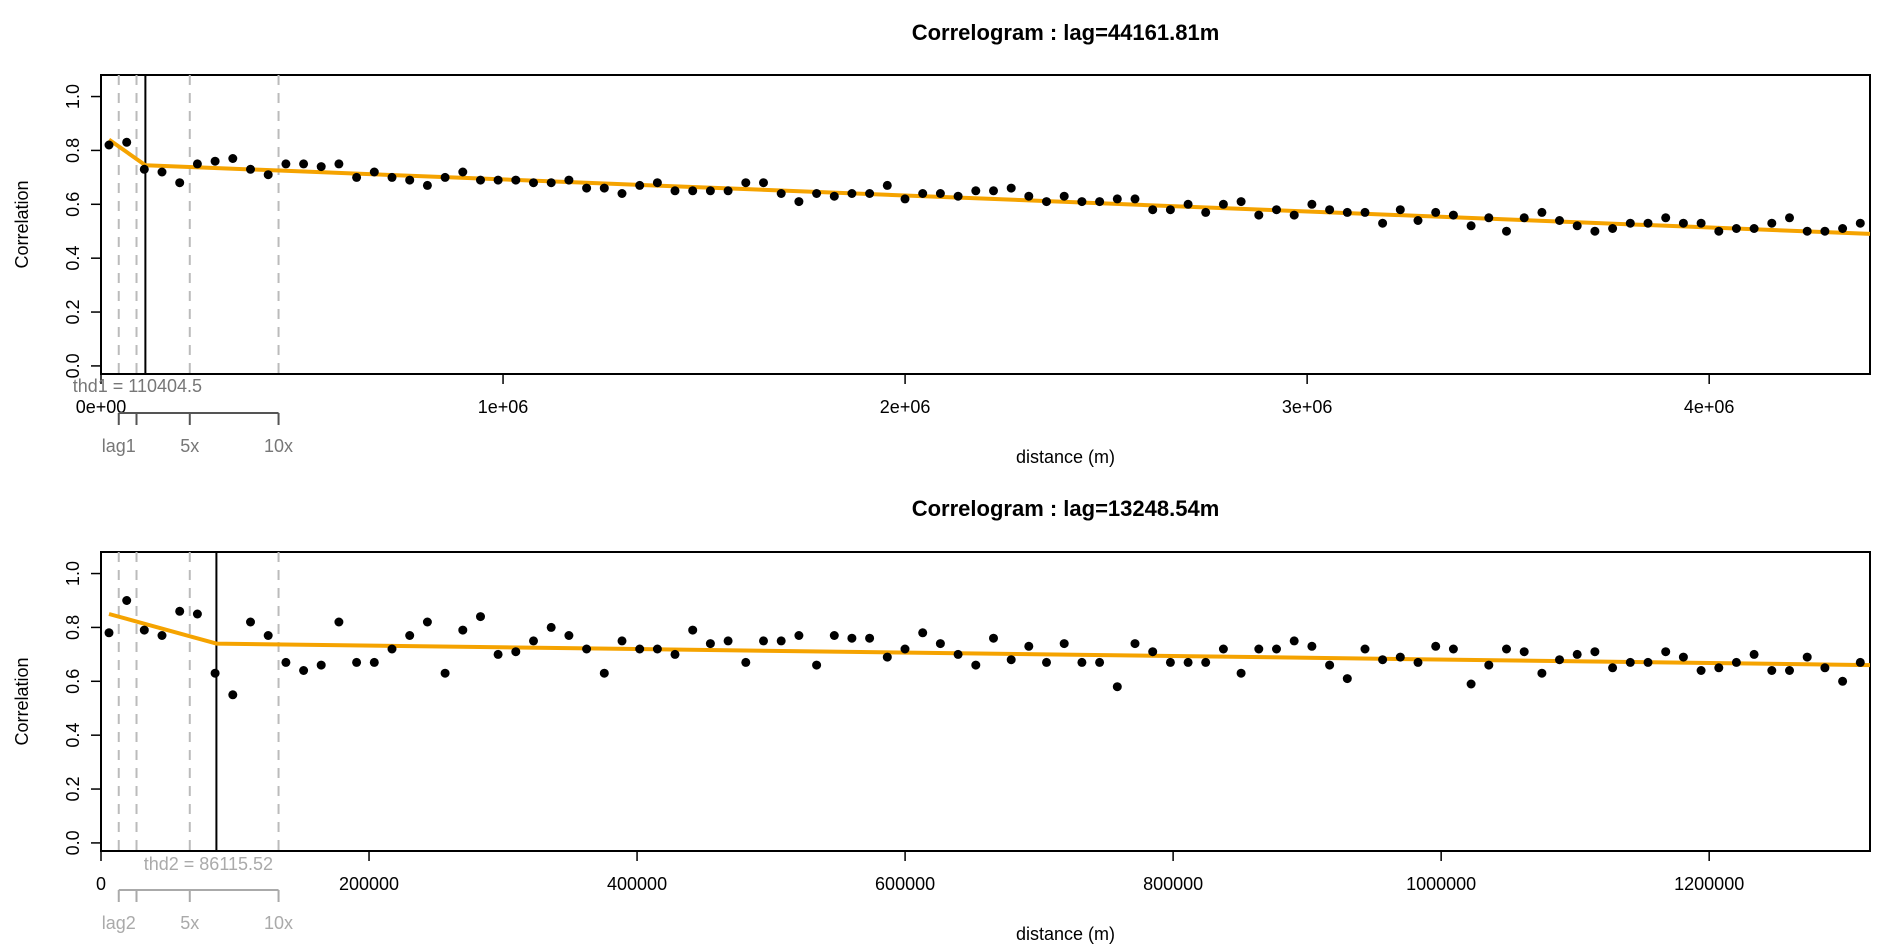  Describe the element at coordinates (1307, 407) in the screenshot. I see `x-tick-label: 3e+06` at that location.